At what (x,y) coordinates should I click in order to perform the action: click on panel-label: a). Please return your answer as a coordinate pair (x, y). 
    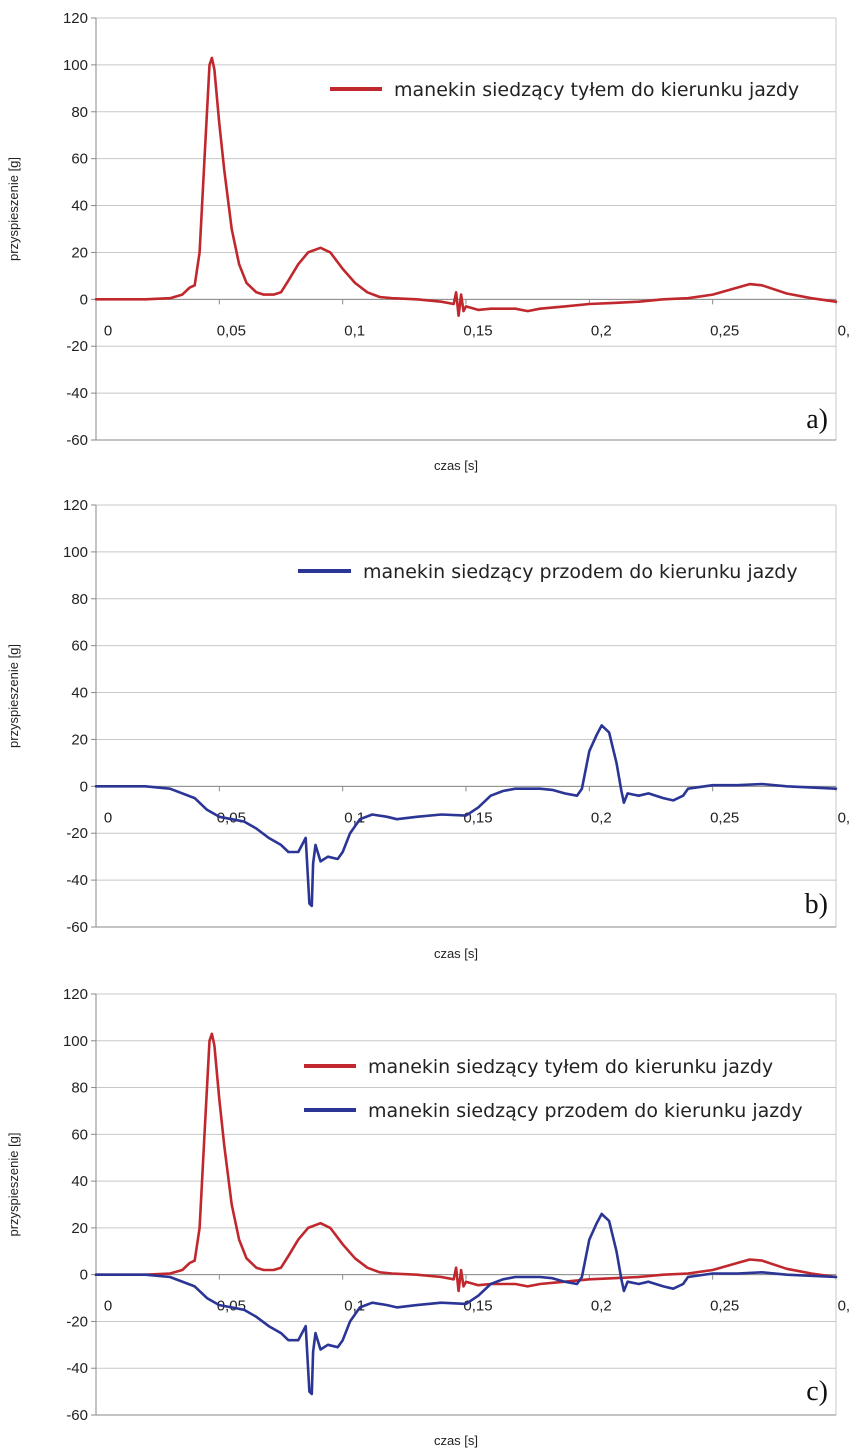
    Looking at the image, I should click on (817, 419).